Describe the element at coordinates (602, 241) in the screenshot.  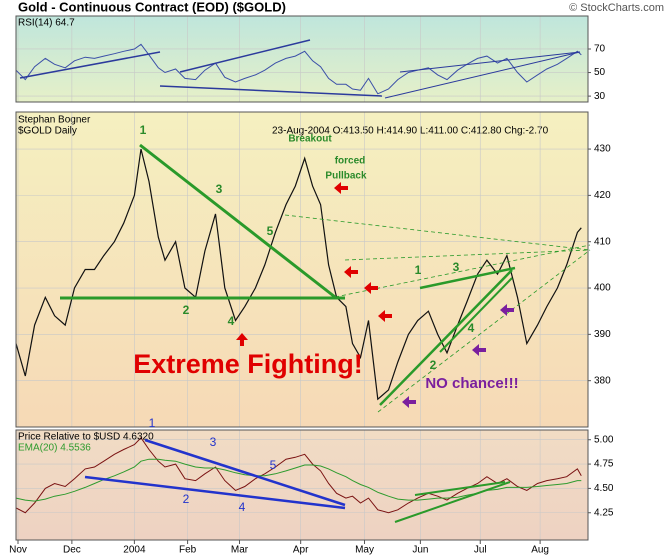
I see `y-tick-label: 410` at that location.